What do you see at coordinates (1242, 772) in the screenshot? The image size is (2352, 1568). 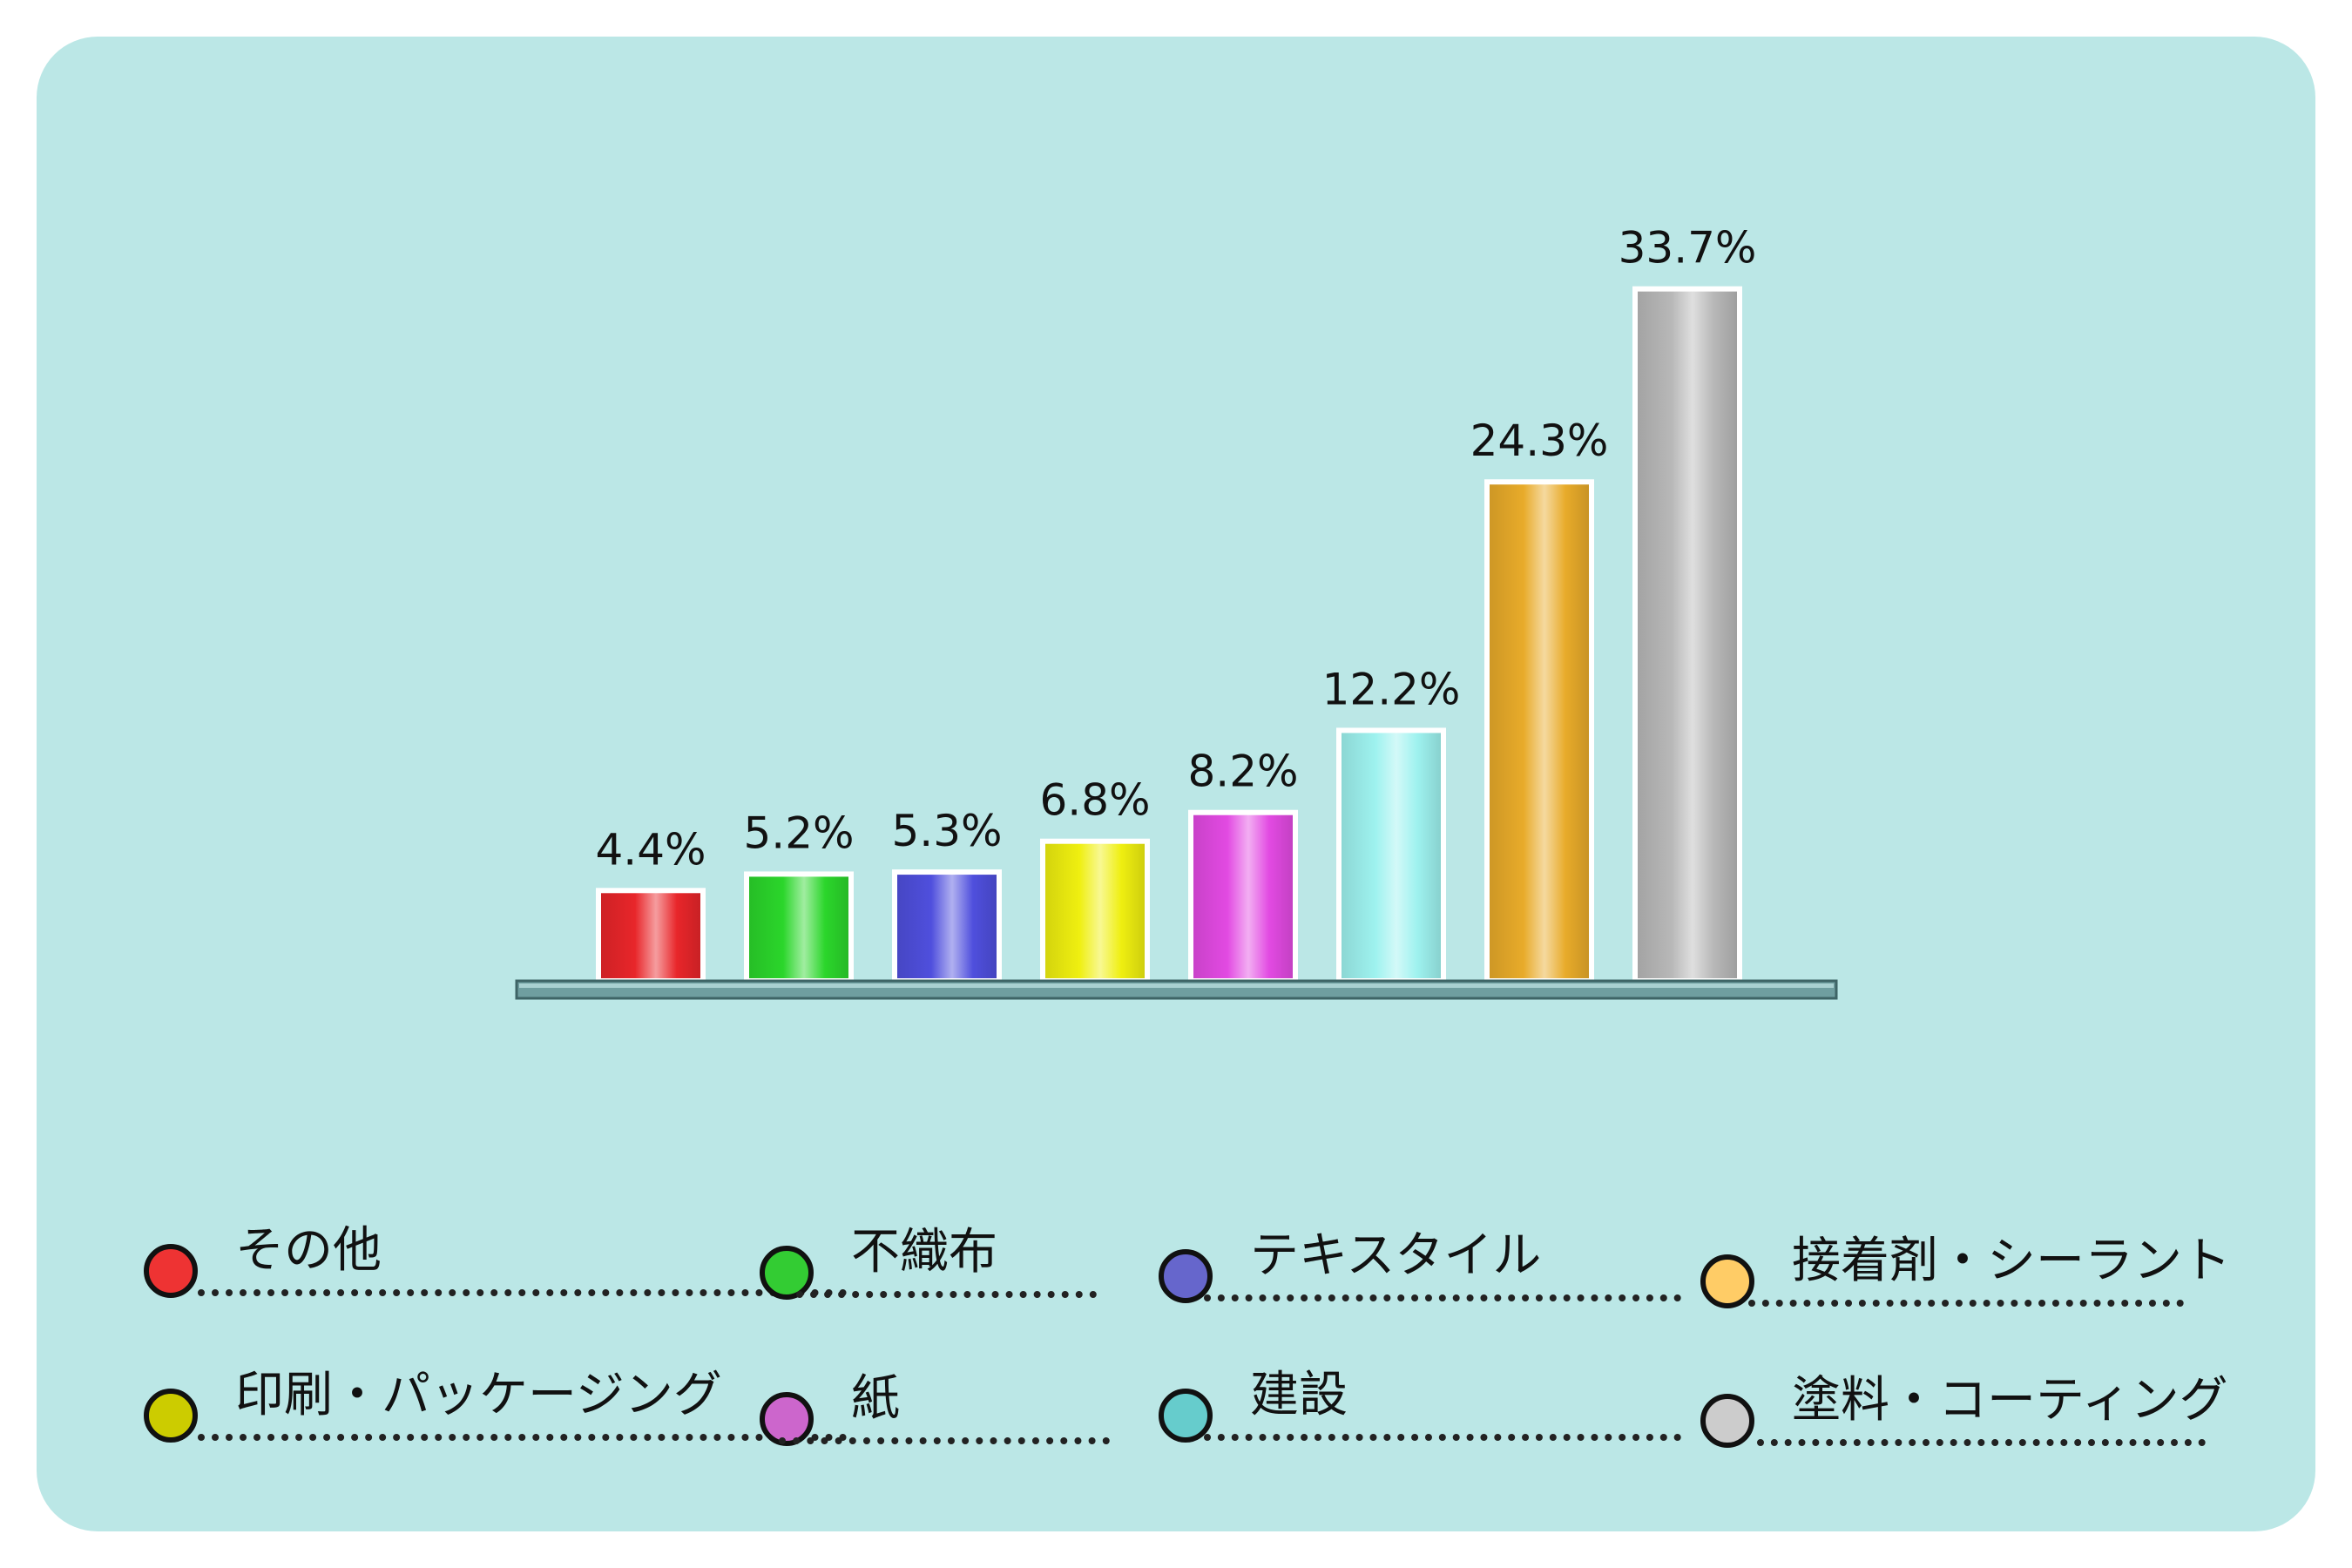 I see `bar-value-label-4: 8.2%` at bounding box center [1242, 772].